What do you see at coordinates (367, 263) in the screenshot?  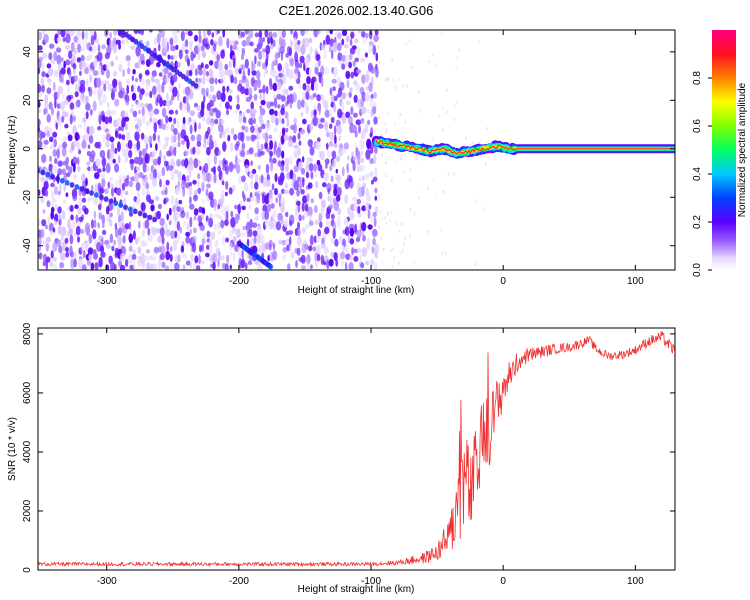 I see `noise-blob-1919` at bounding box center [367, 263].